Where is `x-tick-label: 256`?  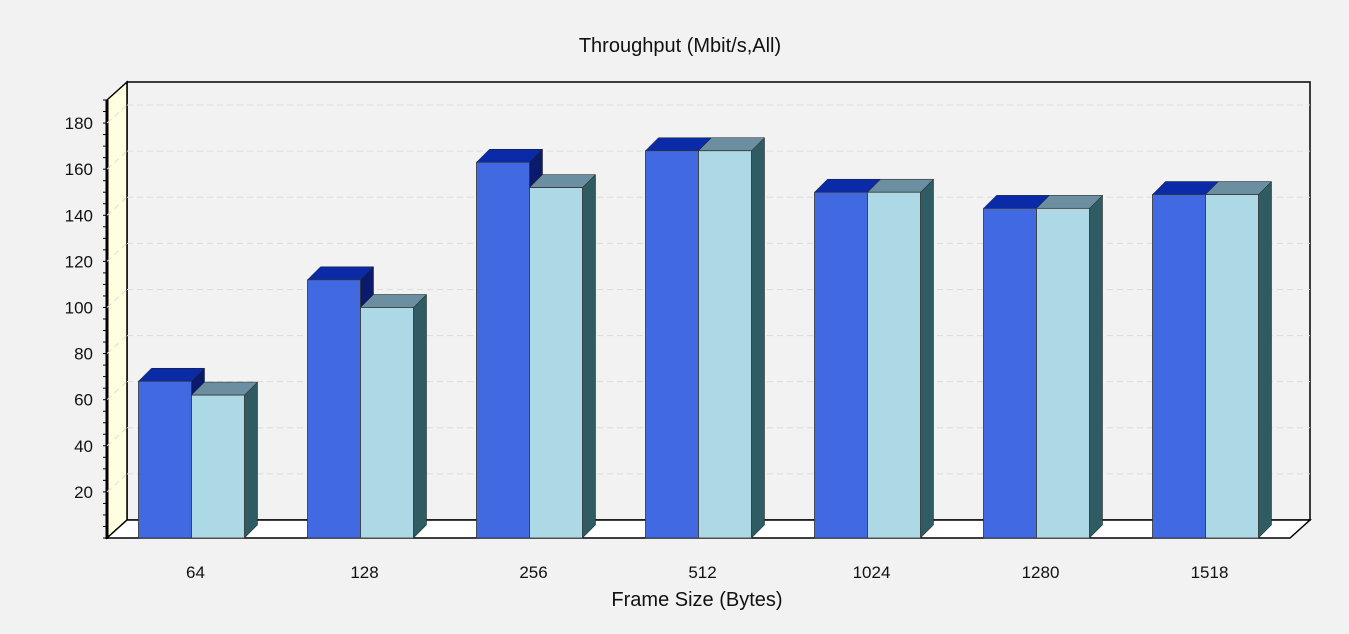
x-tick-label: 256 is located at coordinates (533, 572).